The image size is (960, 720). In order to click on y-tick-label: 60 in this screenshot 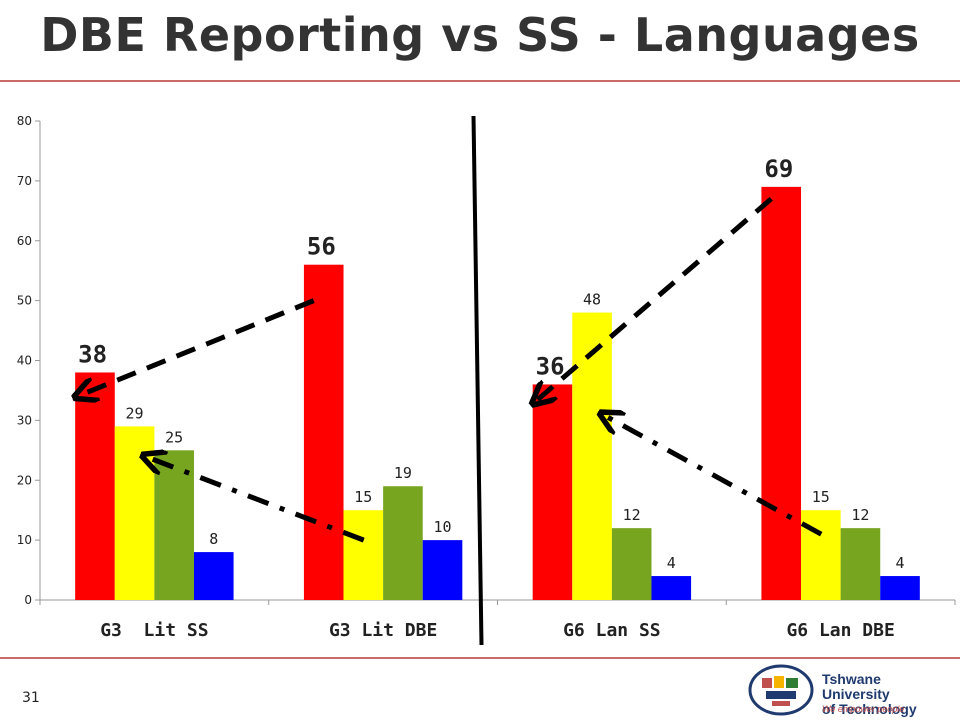, I will do `click(24, 241)`.